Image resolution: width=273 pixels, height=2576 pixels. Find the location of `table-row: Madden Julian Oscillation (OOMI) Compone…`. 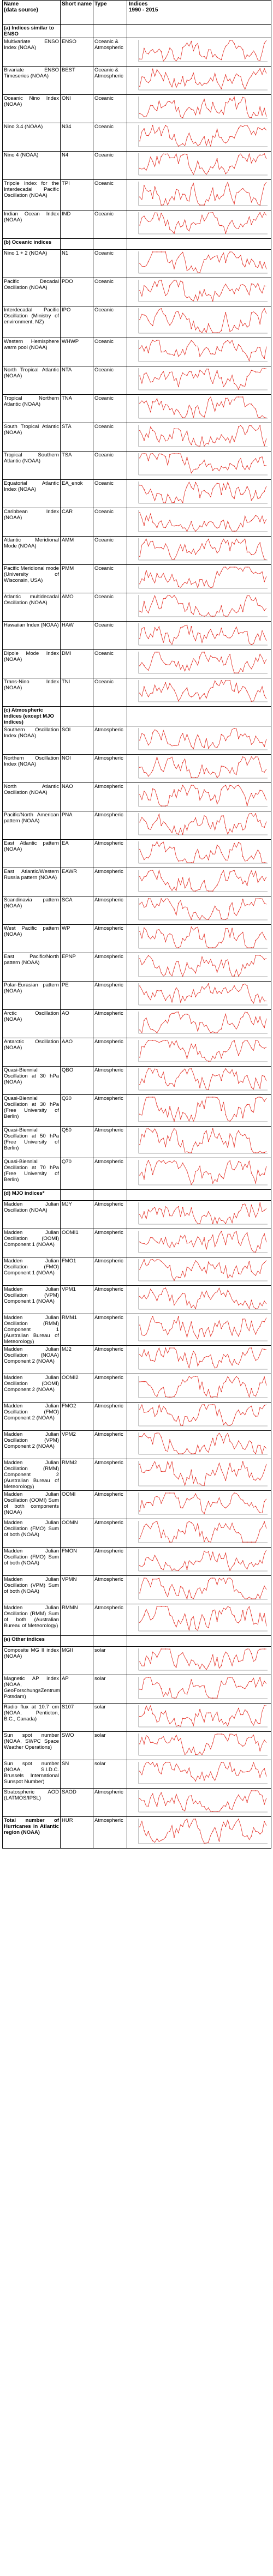

table-row: Madden Julian Oscillation (OOMI) Compone… is located at coordinates (137, 1243).